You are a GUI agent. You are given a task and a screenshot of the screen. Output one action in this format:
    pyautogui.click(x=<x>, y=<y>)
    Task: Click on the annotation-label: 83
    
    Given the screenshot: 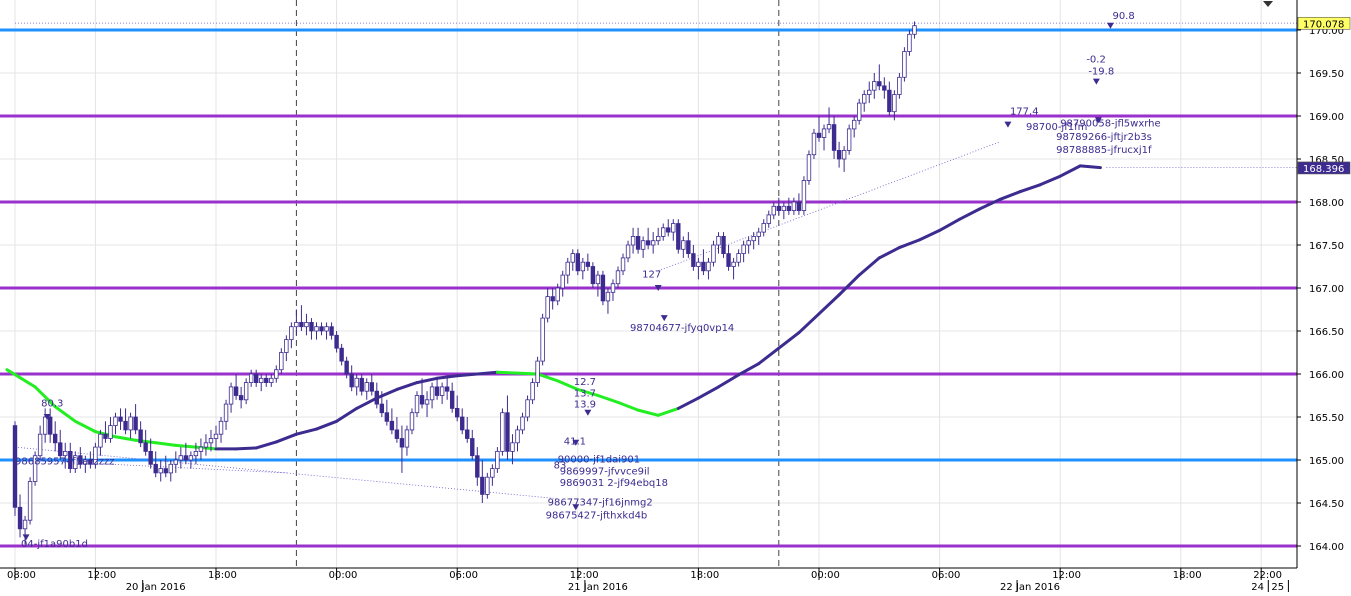 What is the action you would take?
    pyautogui.click(x=560, y=466)
    